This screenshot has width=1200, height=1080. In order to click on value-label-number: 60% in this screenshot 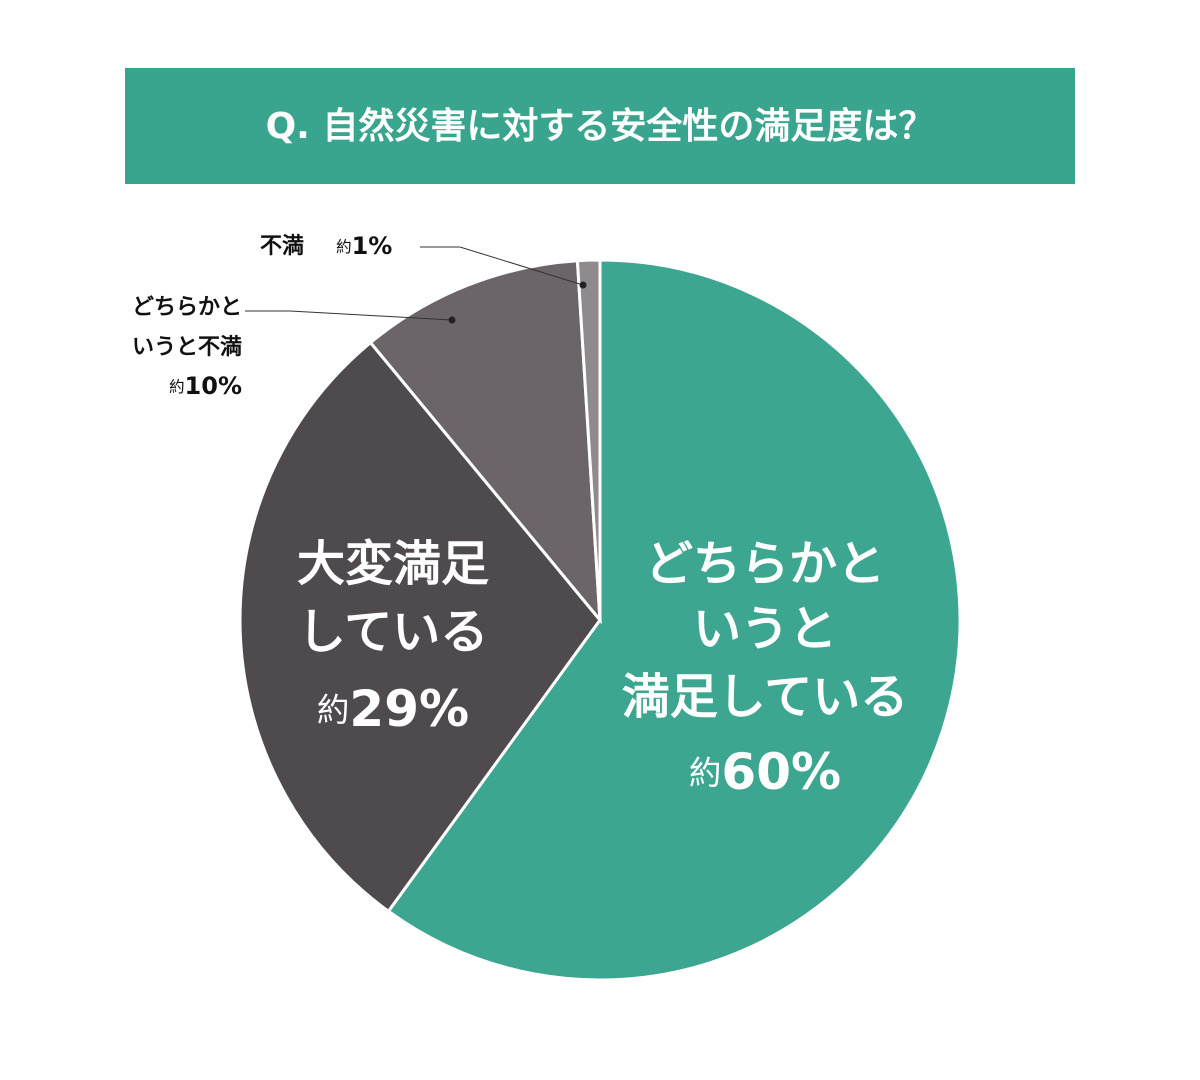, I will do `click(781, 772)`.